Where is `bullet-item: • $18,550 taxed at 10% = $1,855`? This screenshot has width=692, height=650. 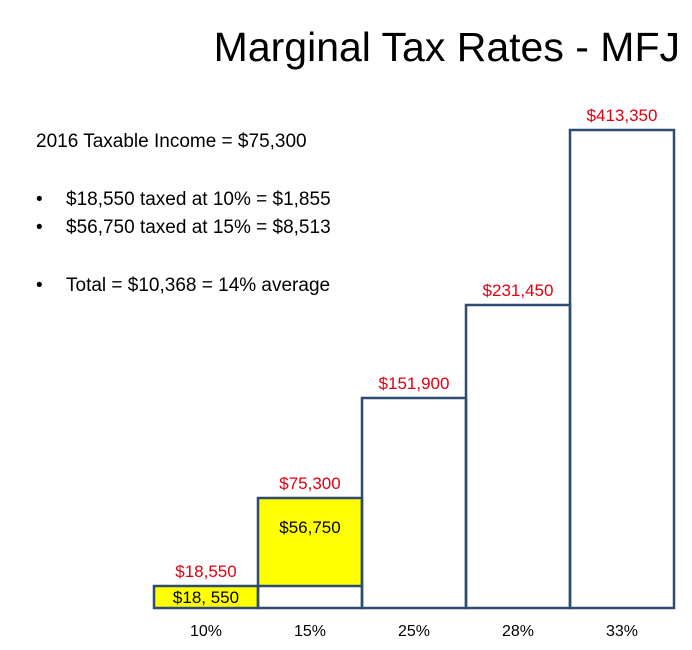 bullet-item: • $18,550 taxed at 10% = $1,855 is located at coordinates (183, 200).